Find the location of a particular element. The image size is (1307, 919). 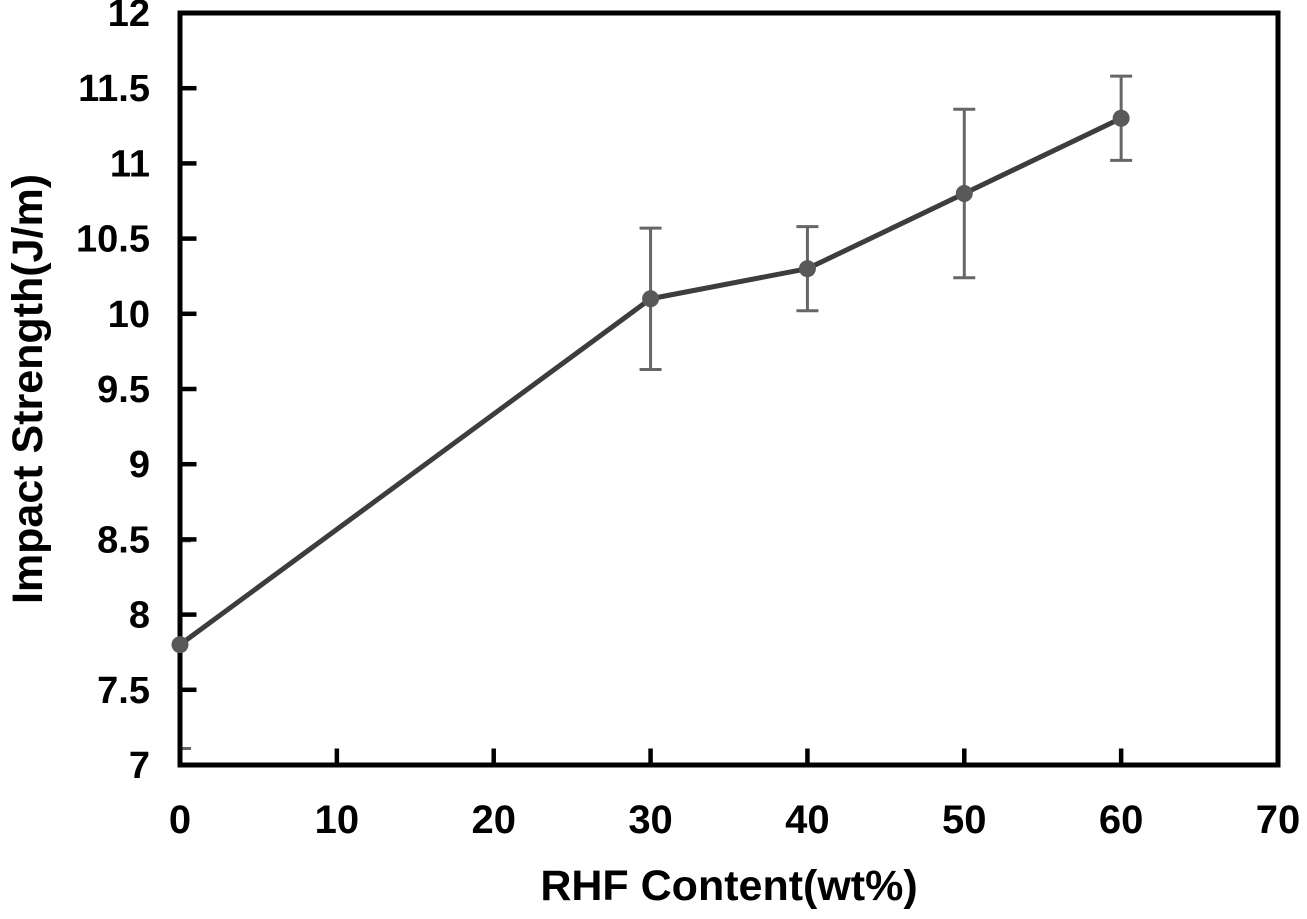

y-tick-label: 9 is located at coordinates (139, 465).